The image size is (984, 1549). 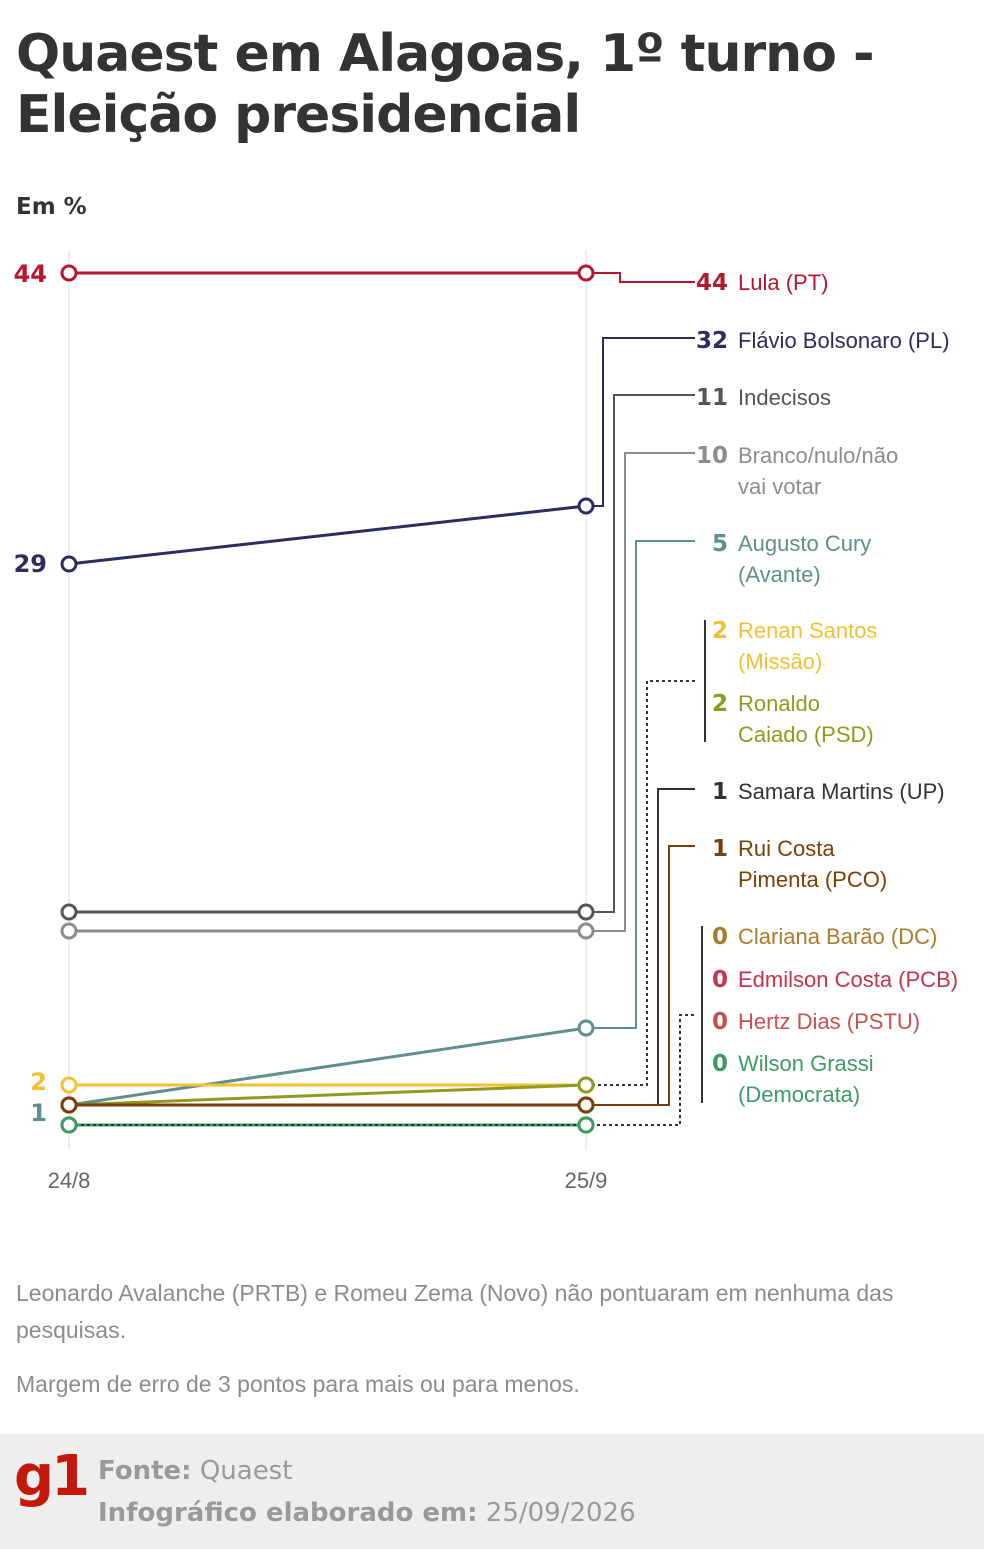 What do you see at coordinates (712, 398) in the screenshot?
I see `end-value-label: 11` at bounding box center [712, 398].